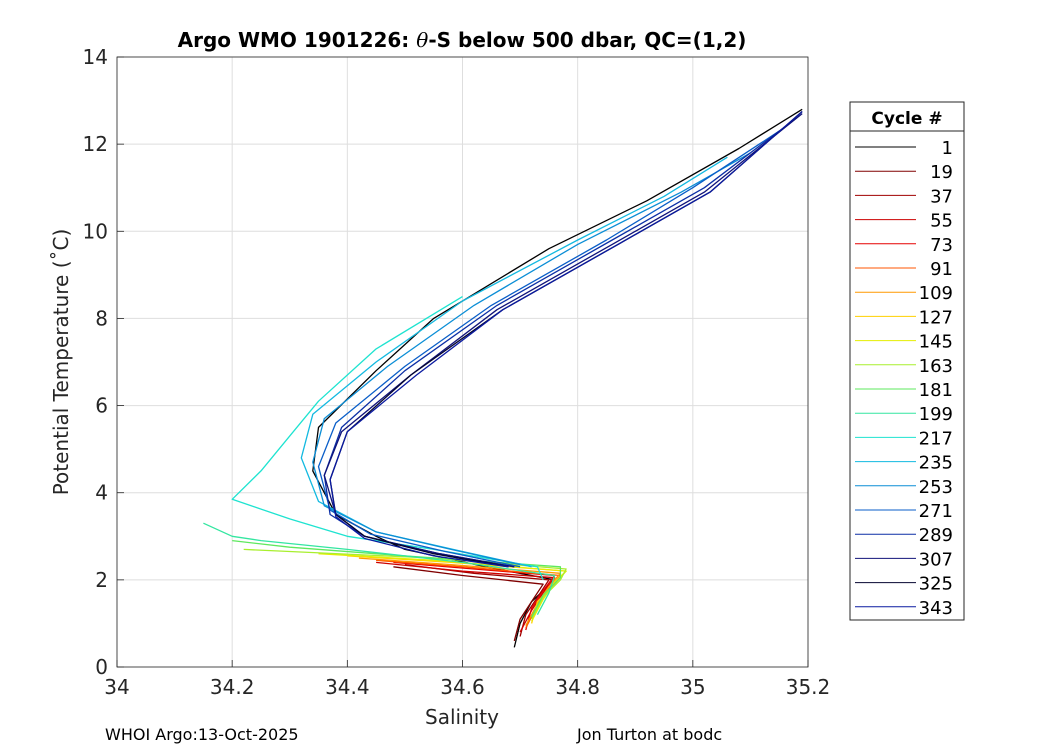  Describe the element at coordinates (906, 119) in the screenshot. I see `legend-title: Cycle #` at that location.